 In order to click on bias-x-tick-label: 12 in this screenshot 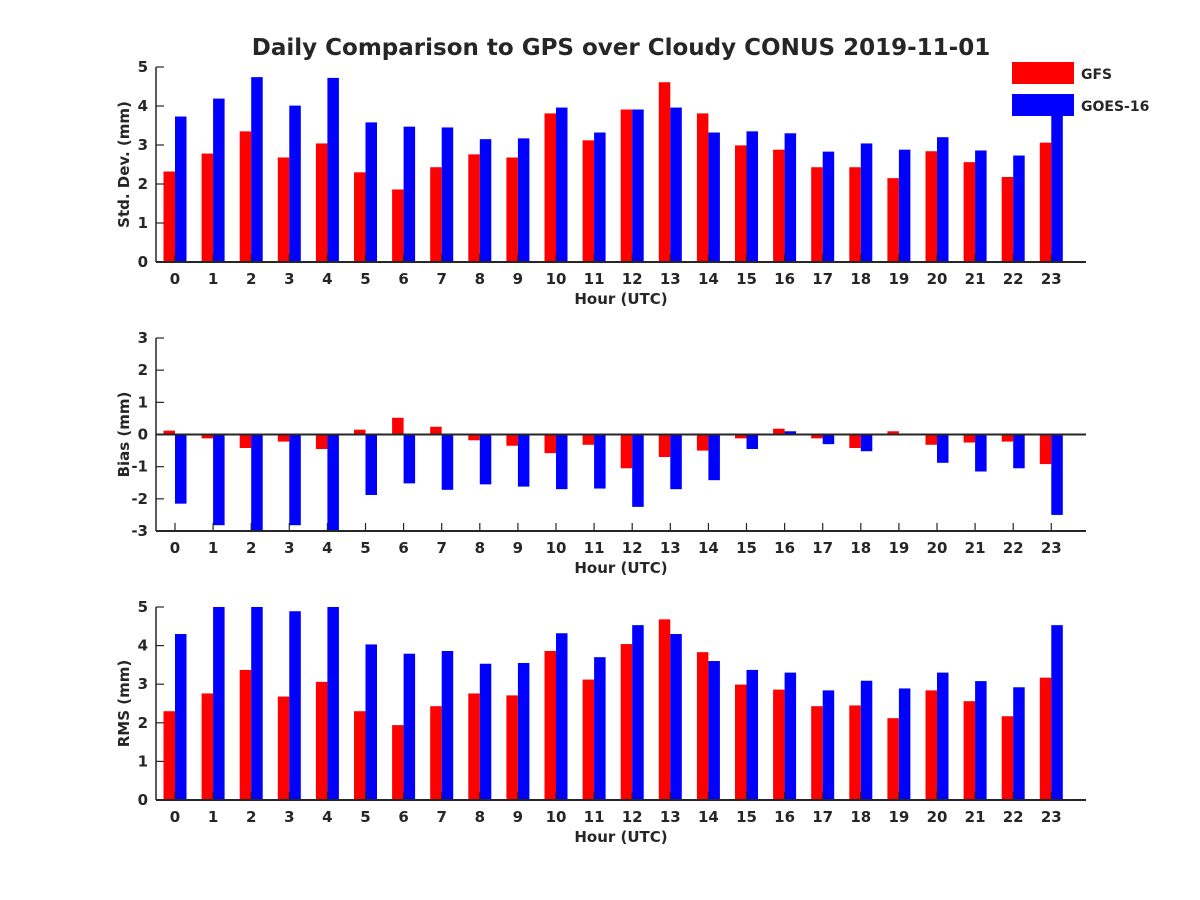, I will do `click(632, 548)`.